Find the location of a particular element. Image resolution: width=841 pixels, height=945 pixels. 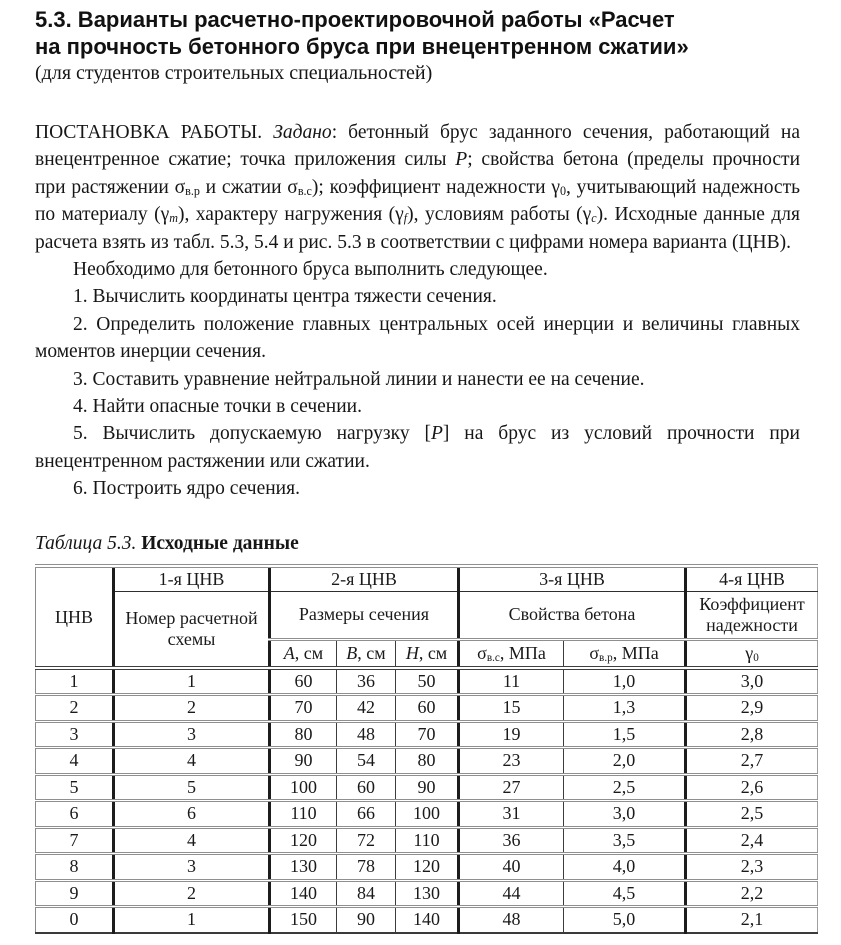

table-cell-sbr: 3,0 is located at coordinates (625, 814).